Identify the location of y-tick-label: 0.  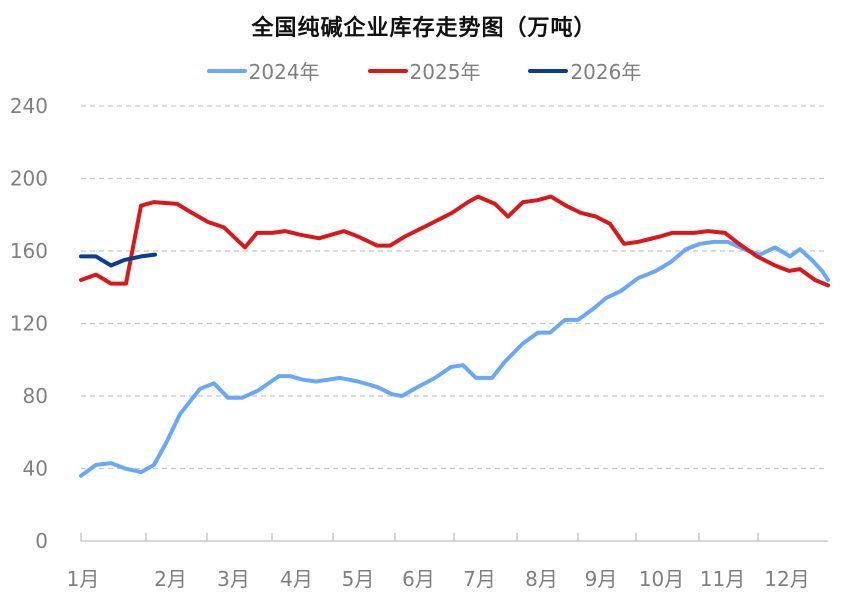
(41, 541).